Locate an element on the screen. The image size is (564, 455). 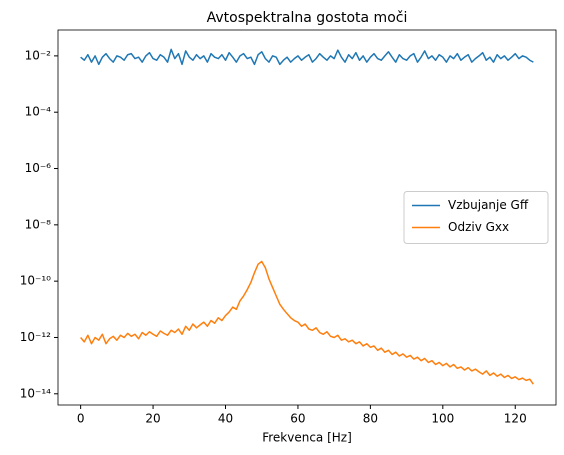
y-tick-label: 10⁻¹⁰ is located at coordinates (35, 281).